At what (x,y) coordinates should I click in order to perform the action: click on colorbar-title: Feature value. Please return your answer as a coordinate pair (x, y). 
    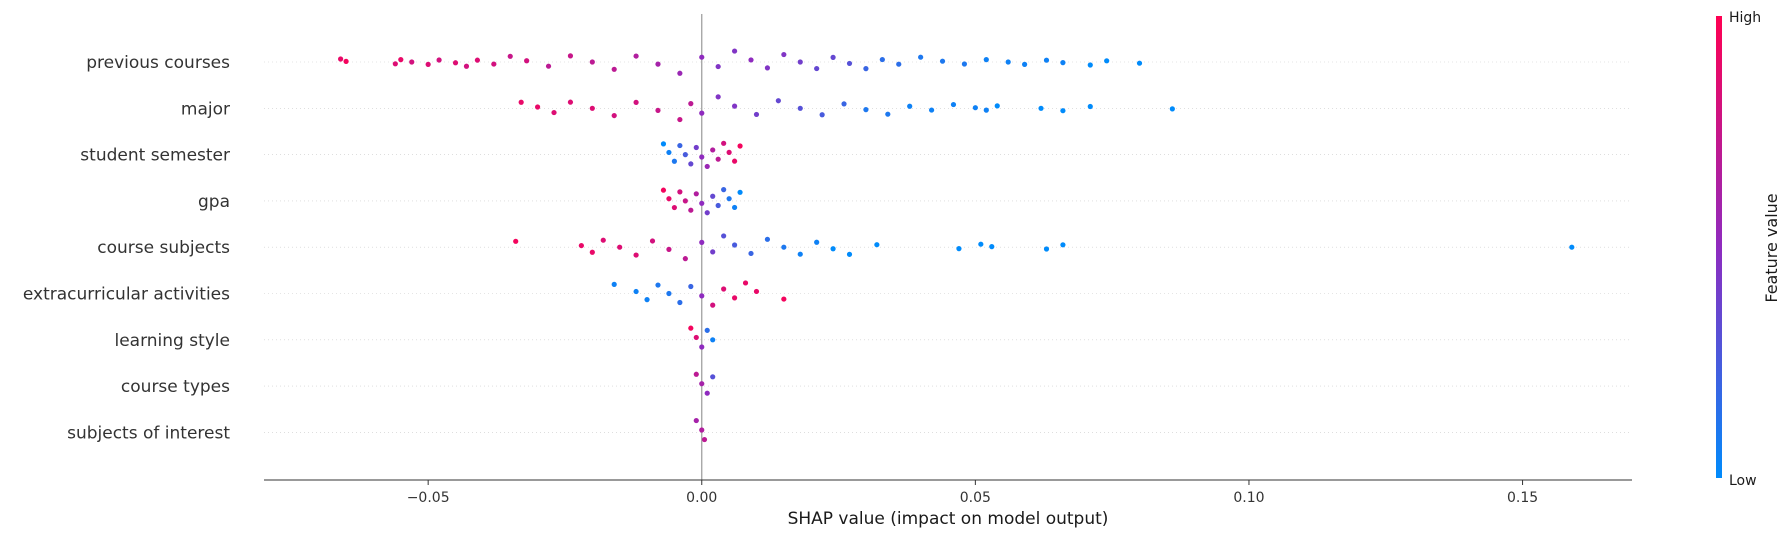
    Looking at the image, I should click on (1771, 247).